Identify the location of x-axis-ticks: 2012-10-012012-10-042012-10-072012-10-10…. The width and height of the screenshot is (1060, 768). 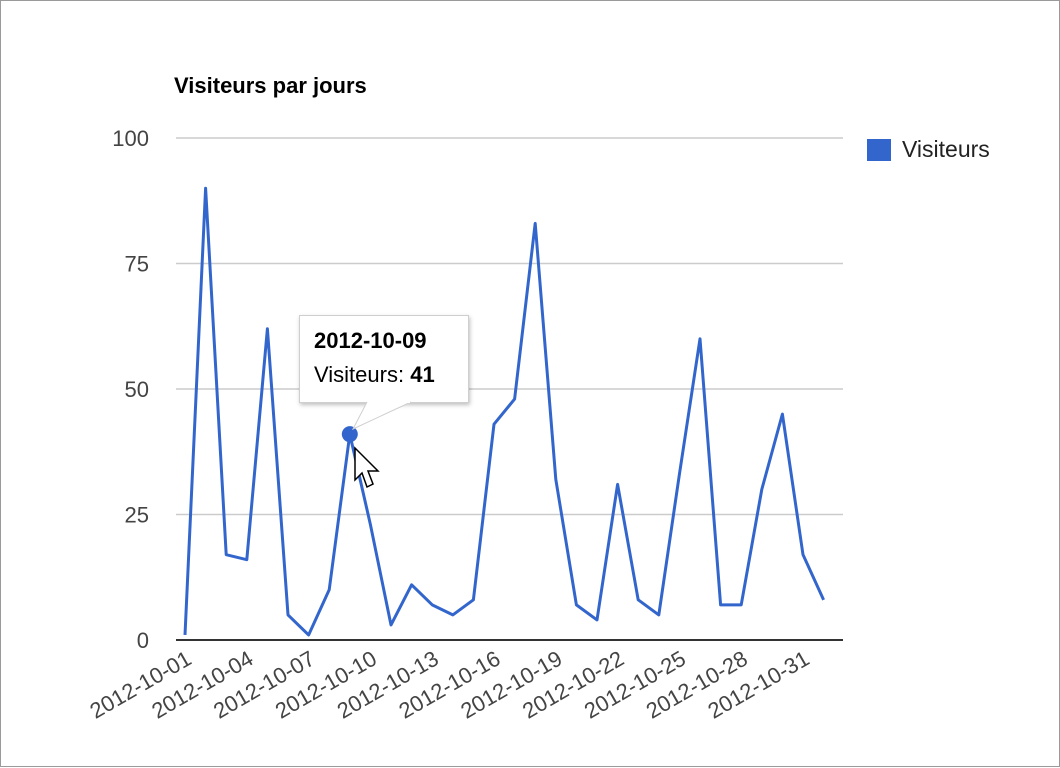
(450, 685).